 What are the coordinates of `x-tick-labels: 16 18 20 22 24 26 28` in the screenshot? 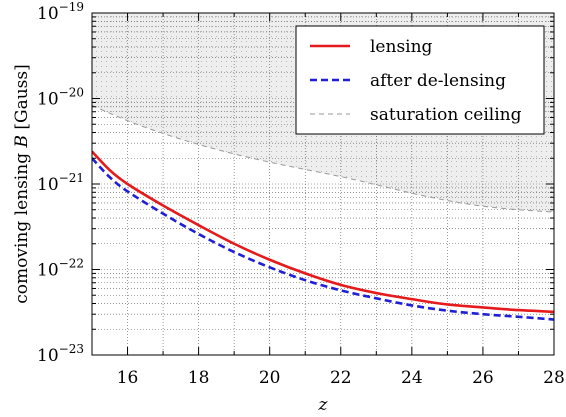 It's located at (341, 378).